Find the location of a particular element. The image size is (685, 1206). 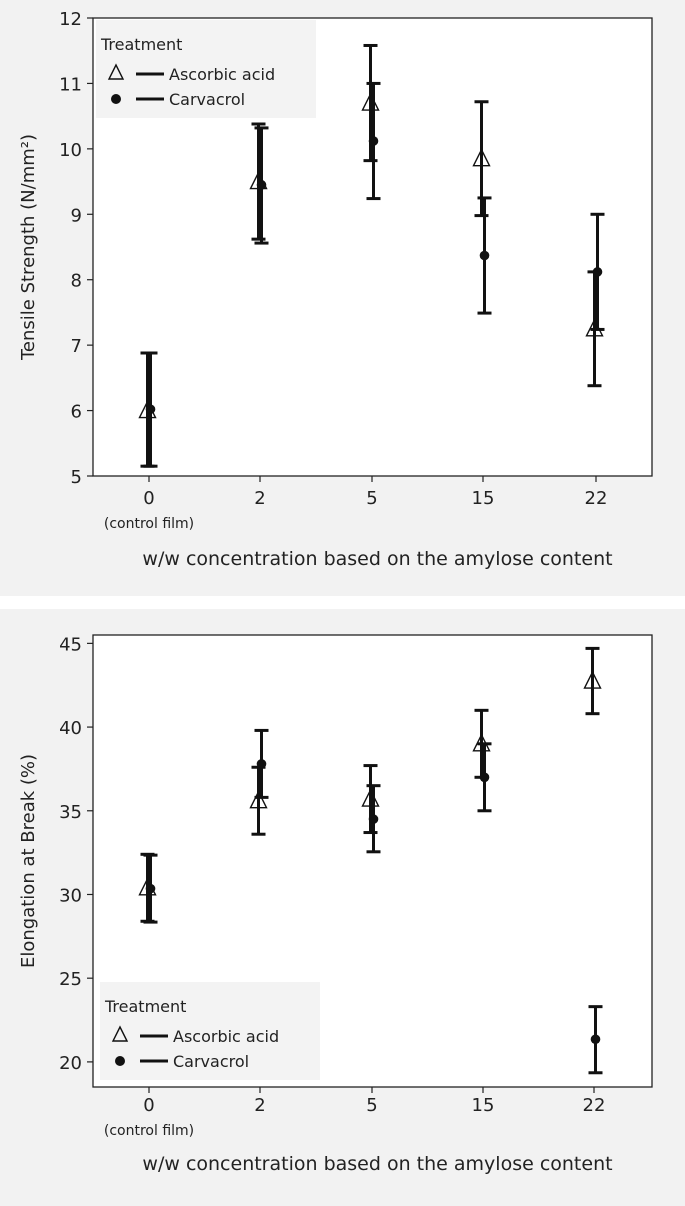

y-tick-label: 25 is located at coordinates (70, 979).